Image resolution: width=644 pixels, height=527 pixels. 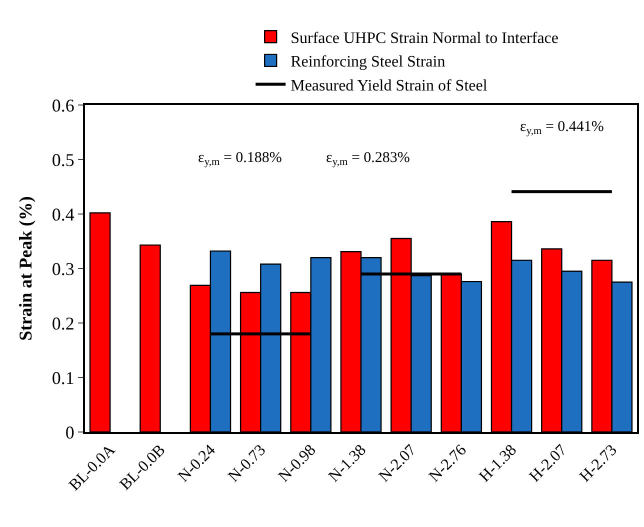 What do you see at coordinates (63, 214) in the screenshot?
I see `y-tick-label: 0.4` at bounding box center [63, 214].